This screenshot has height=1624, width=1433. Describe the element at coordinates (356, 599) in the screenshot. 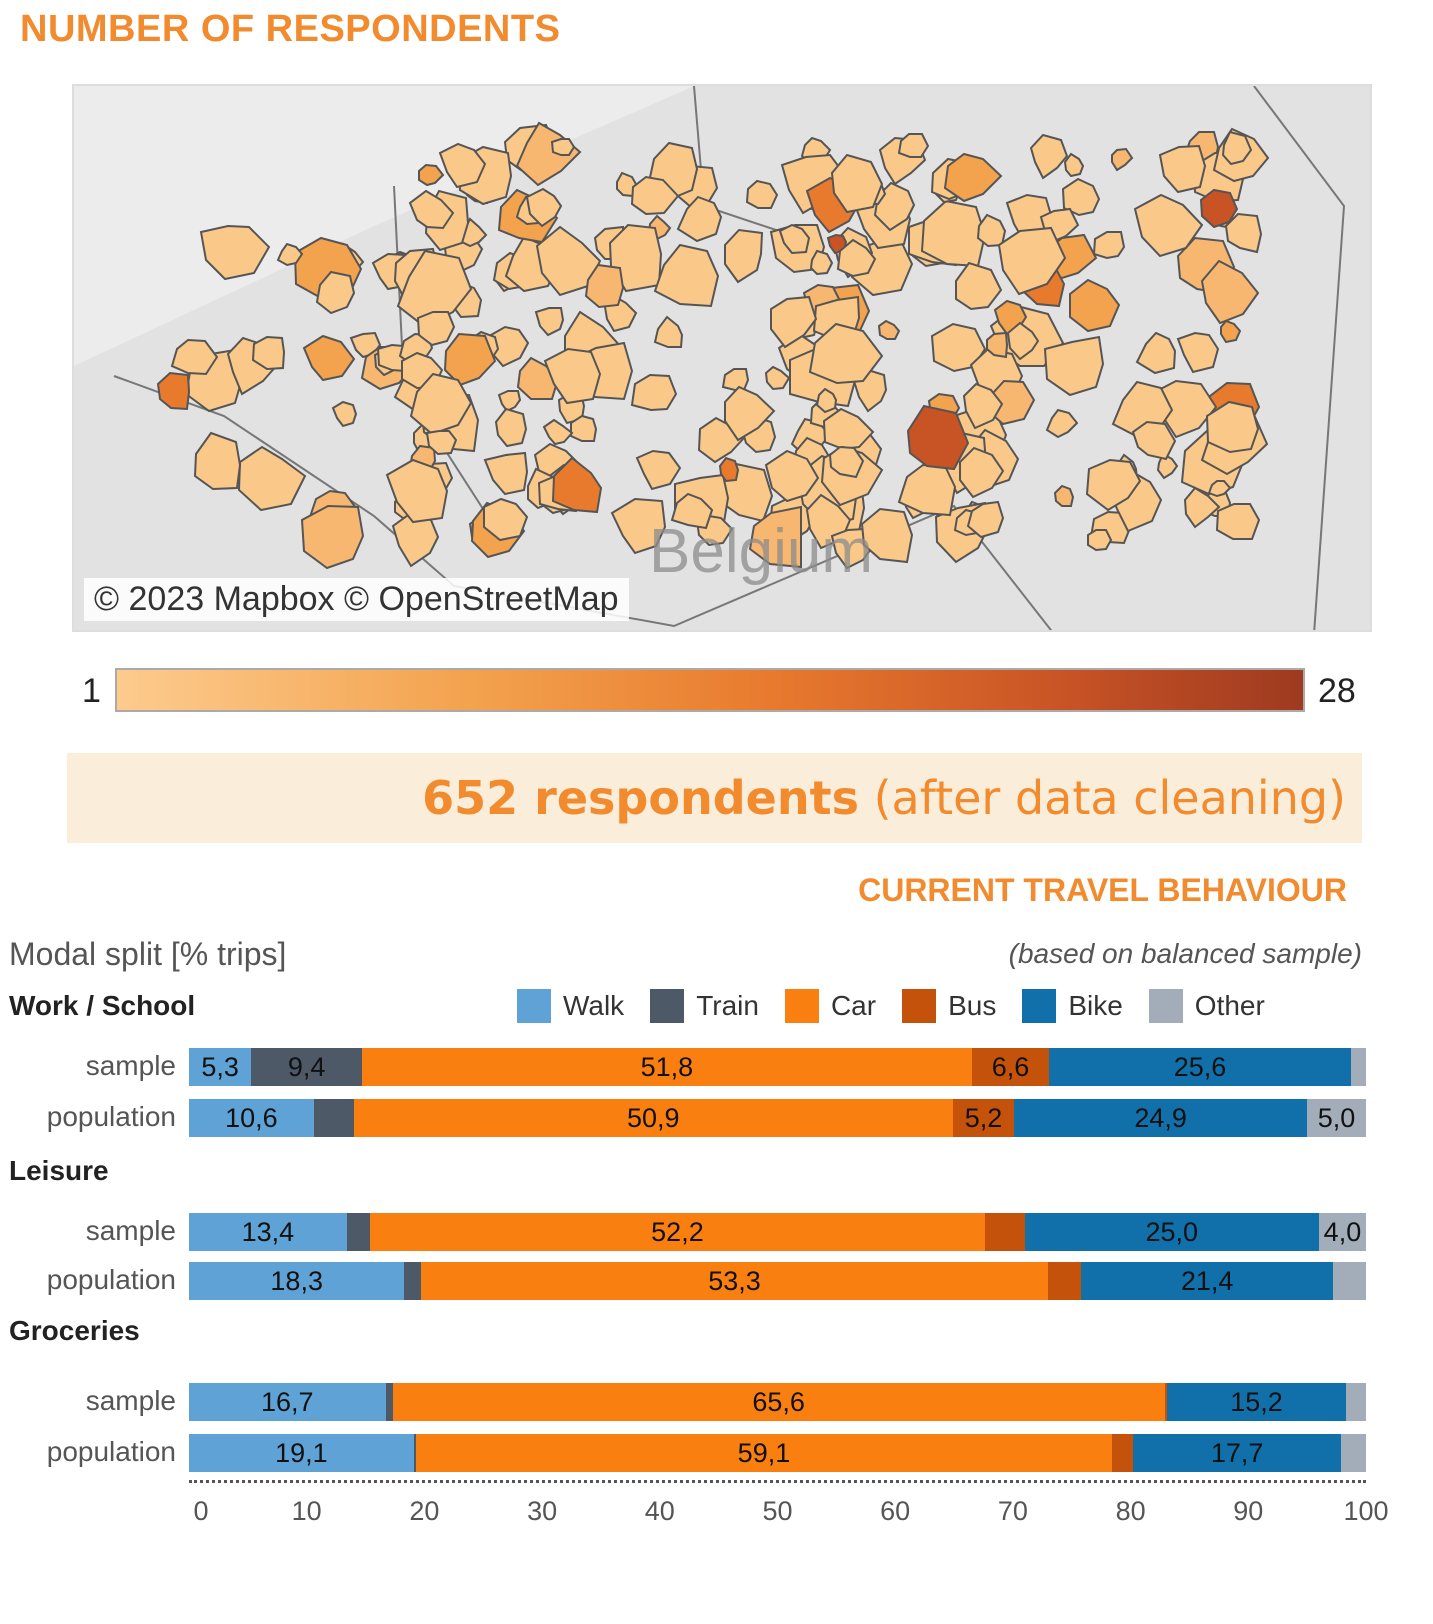

I see `map-credit: © 2023 Mapbox © OpenStreetMap` at that location.